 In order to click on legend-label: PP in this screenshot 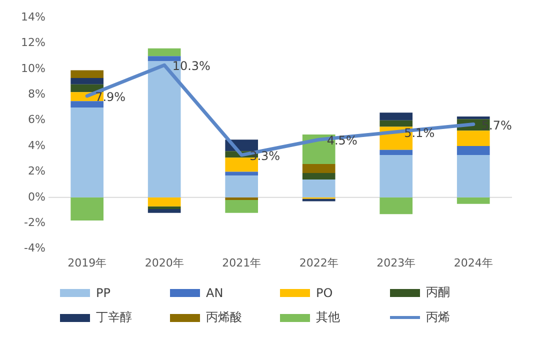, I will do `click(103, 293)`.